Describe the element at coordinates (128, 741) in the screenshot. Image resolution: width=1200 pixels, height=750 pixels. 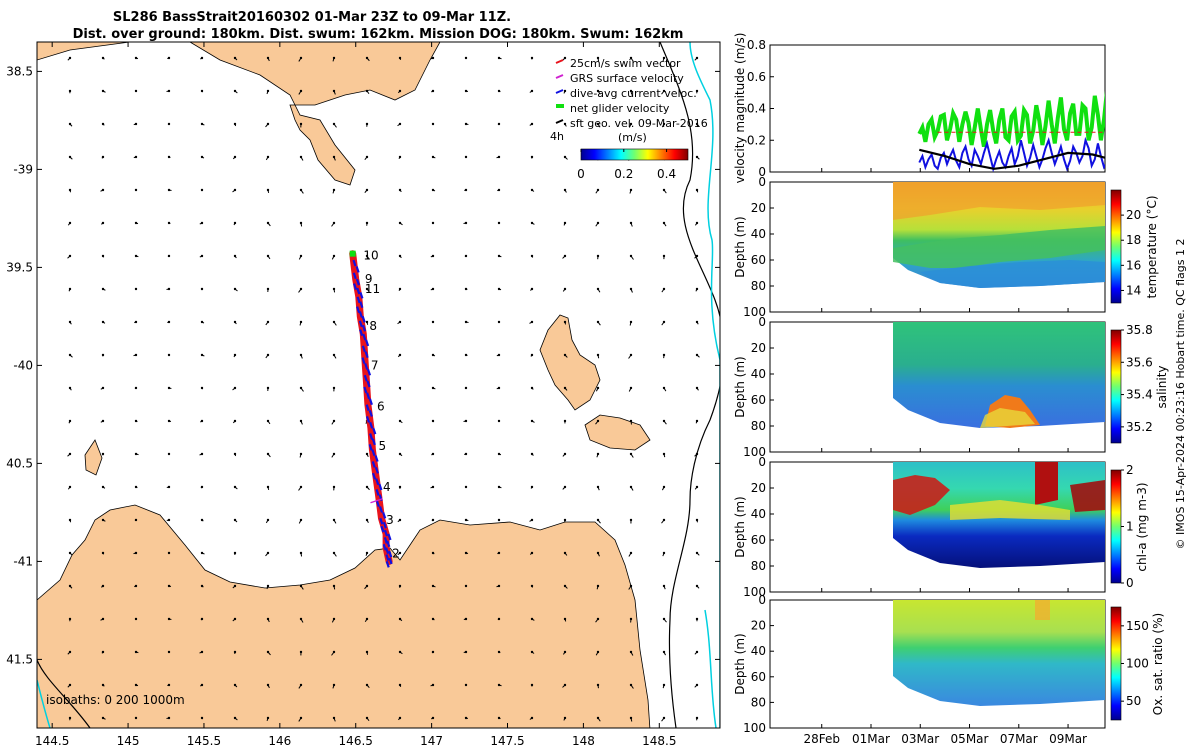
I see `map-x-tick-label: 145` at that location.